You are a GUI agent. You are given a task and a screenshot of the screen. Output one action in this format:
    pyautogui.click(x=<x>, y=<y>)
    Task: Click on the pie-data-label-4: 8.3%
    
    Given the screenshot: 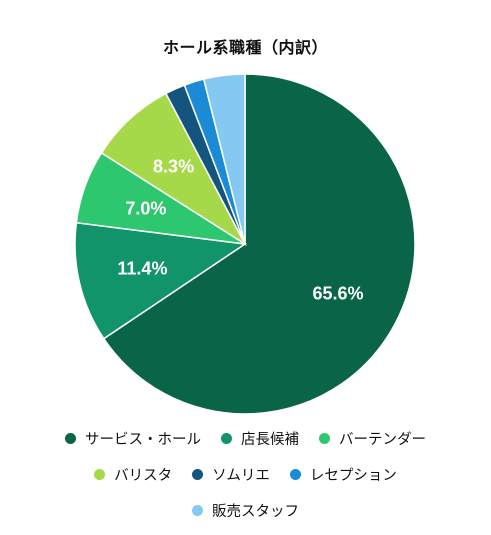 What is the action you would take?
    pyautogui.click(x=173, y=166)
    